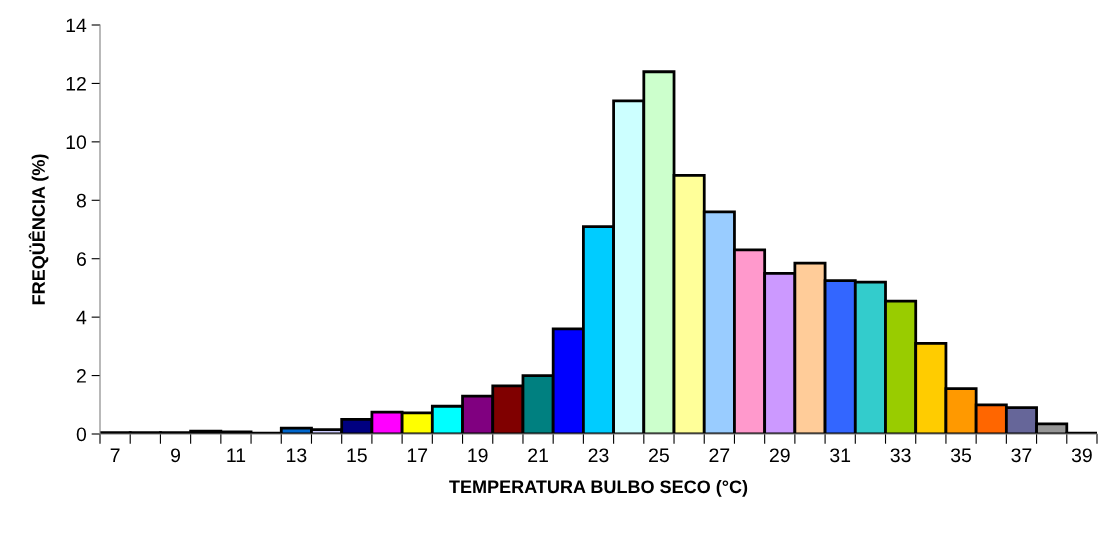  I want to click on x-tick-label: 23, so click(598, 455).